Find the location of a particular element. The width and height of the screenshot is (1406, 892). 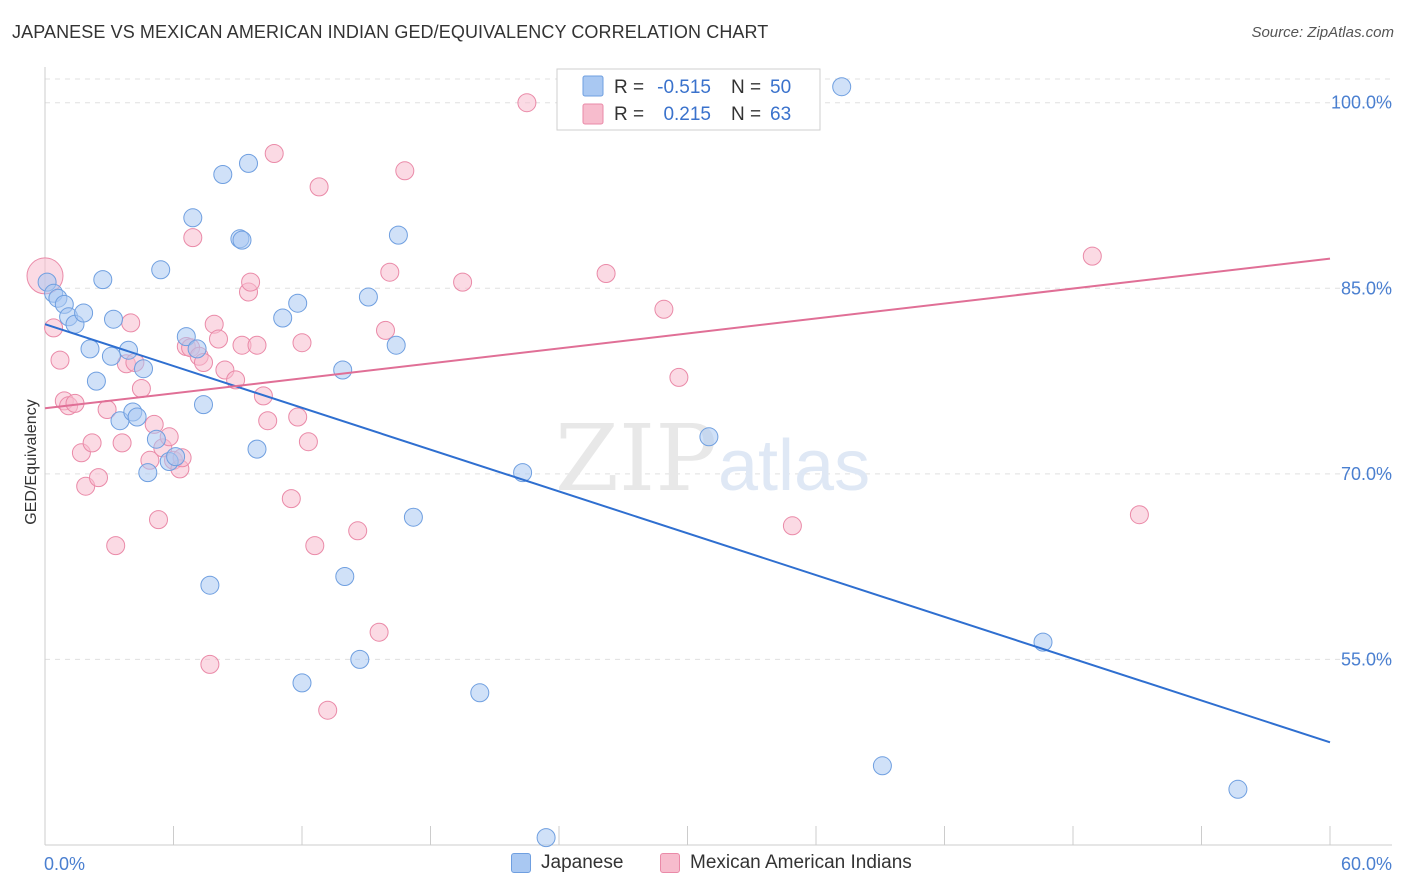

legend-r-value-2: 0.215 is located at coordinates (687, 114).